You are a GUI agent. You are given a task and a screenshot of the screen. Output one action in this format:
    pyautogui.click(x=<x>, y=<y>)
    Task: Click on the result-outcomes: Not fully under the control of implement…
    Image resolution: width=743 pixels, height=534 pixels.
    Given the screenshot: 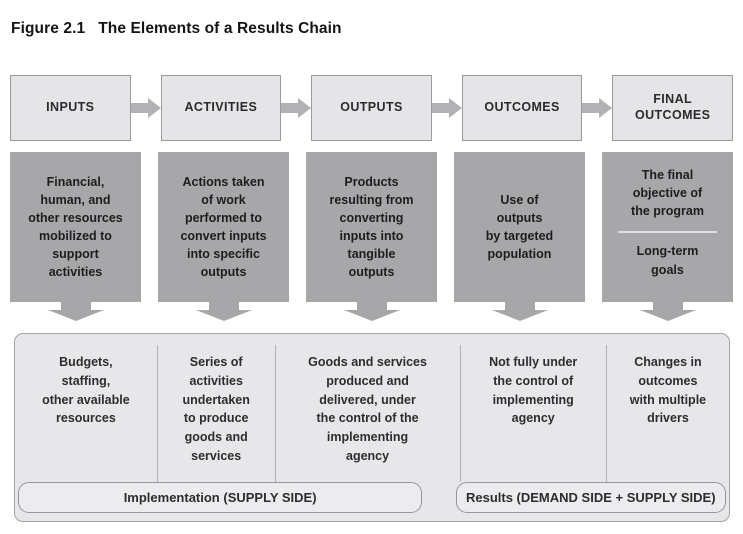 What is the action you would take?
    pyautogui.click(x=534, y=413)
    